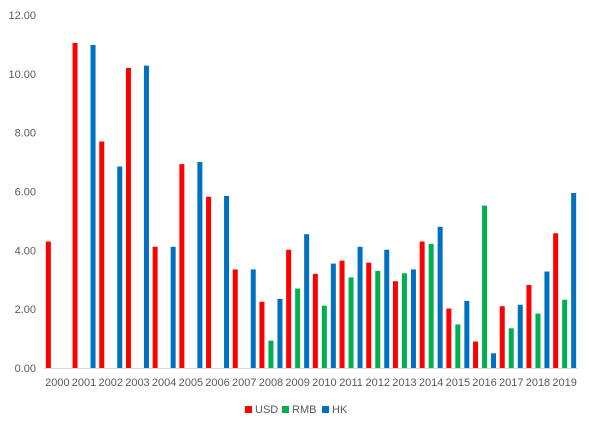 The width and height of the screenshot is (589, 427). Describe the element at coordinates (48, 304) in the screenshot. I see `bar-usd-2000` at that location.